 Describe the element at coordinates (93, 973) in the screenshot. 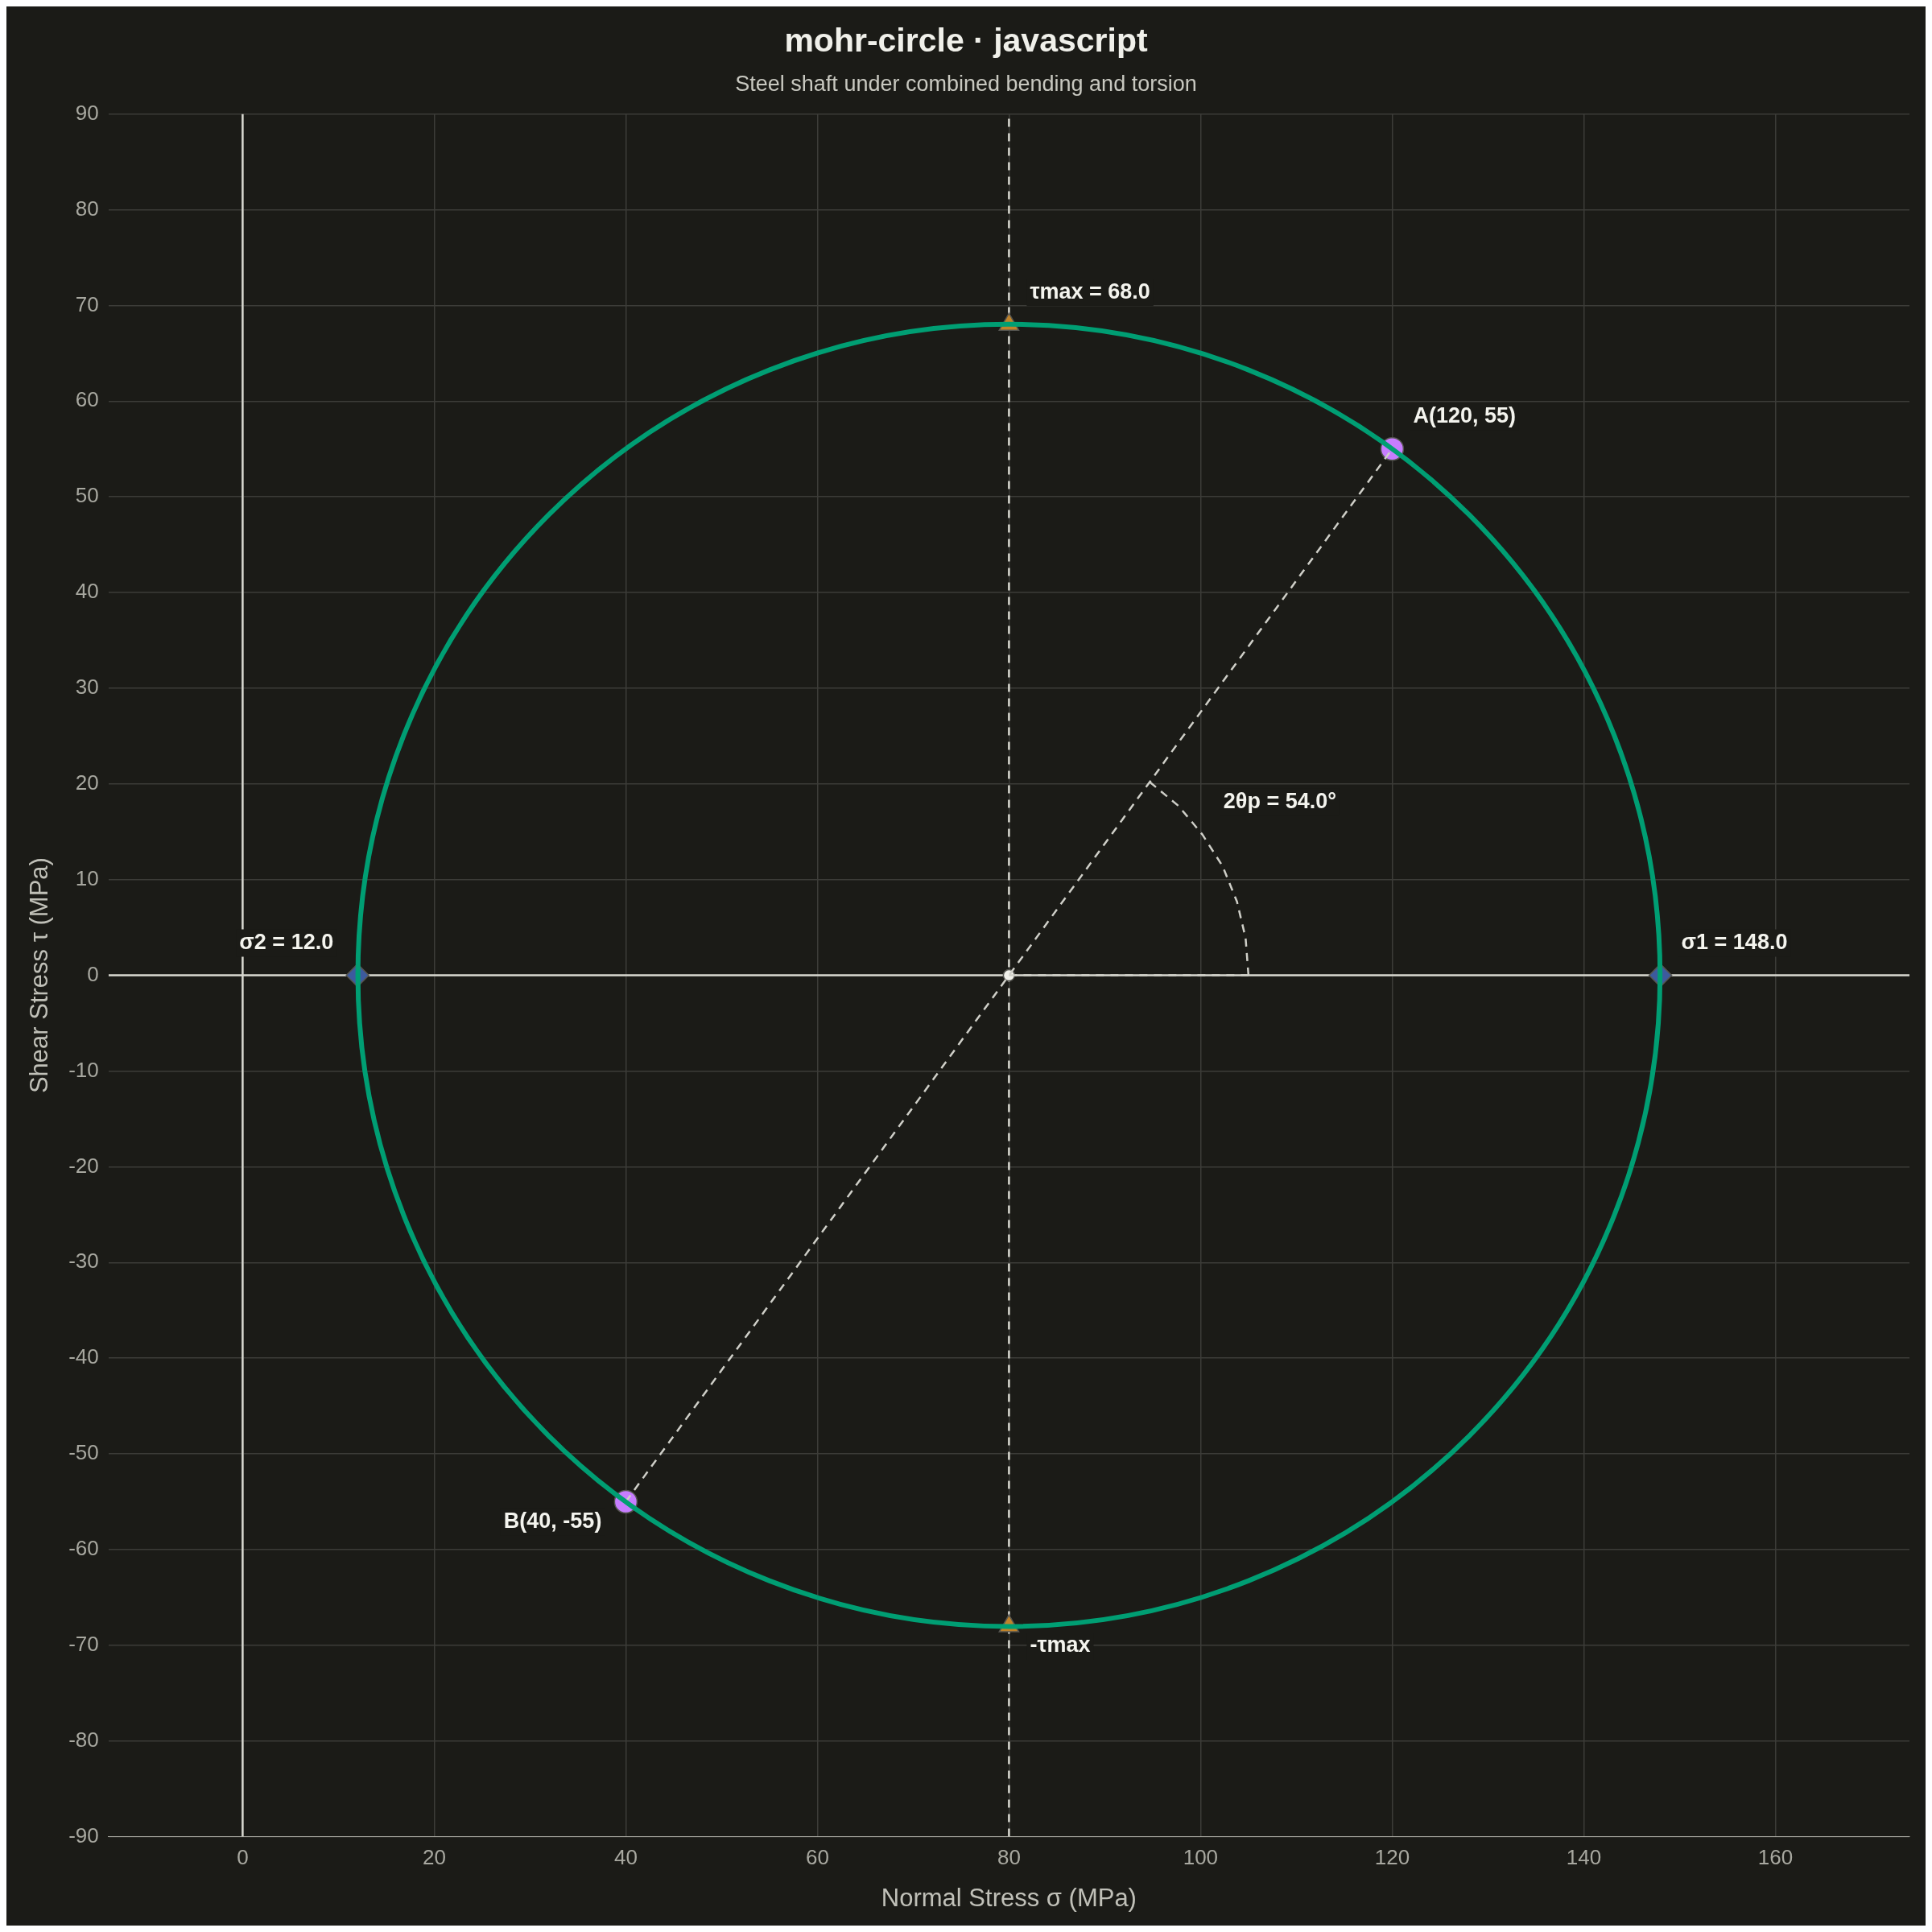

I see `y-tick-label: 0` at that location.